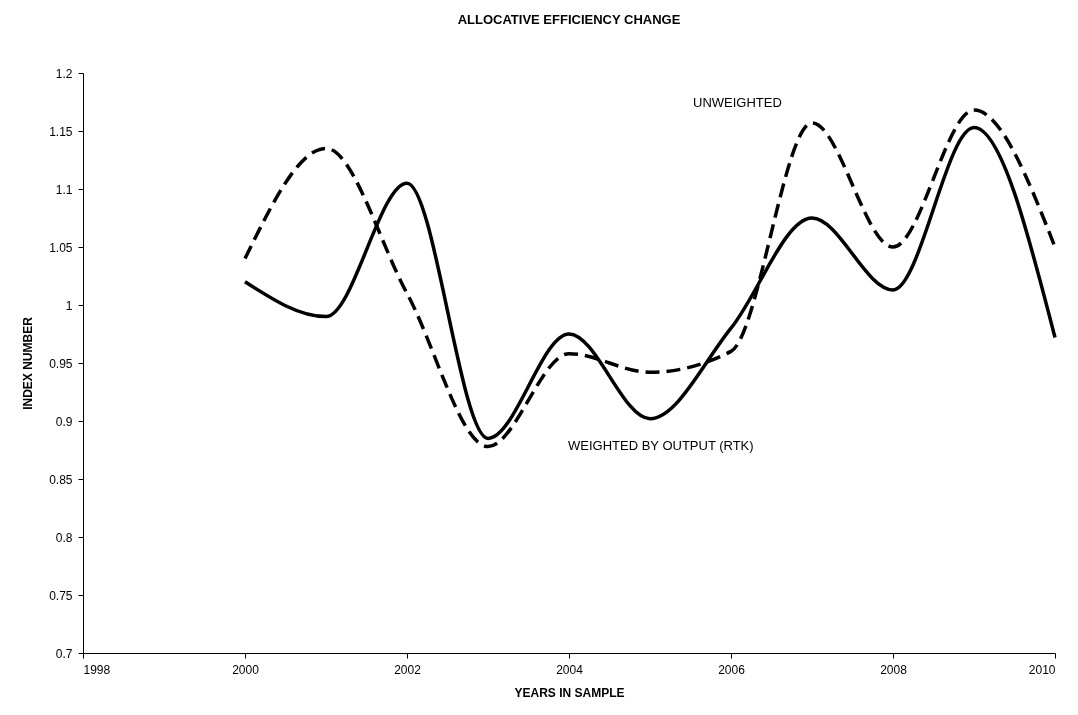  What do you see at coordinates (61, 595) in the screenshot?
I see `y-tick-label: 0.75` at bounding box center [61, 595].